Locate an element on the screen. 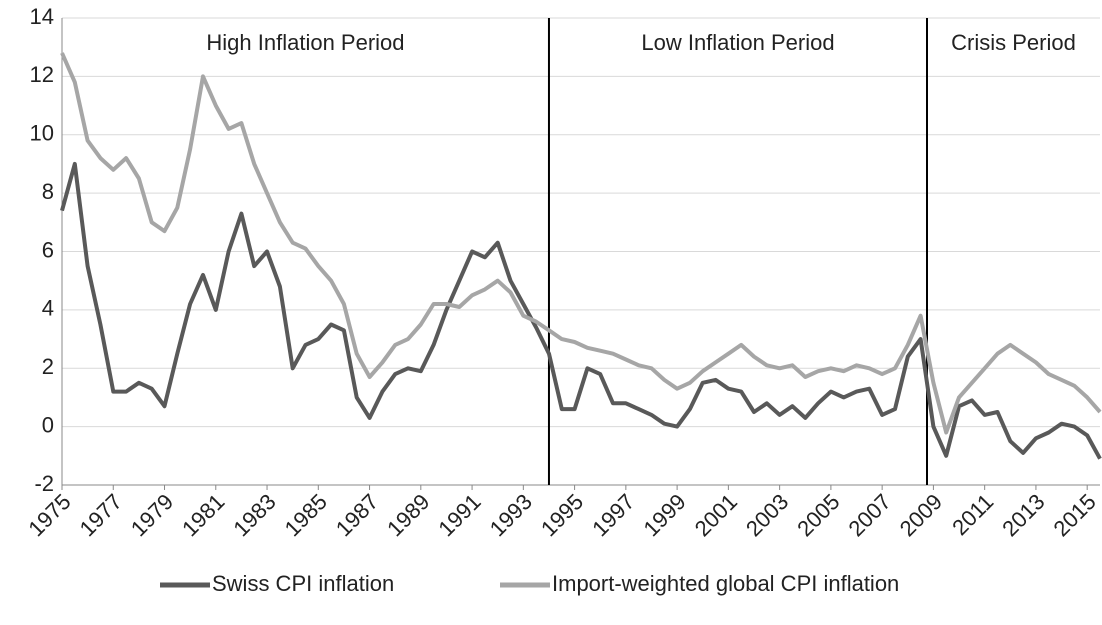  x-tick-label: 1981 is located at coordinates (203, 515).